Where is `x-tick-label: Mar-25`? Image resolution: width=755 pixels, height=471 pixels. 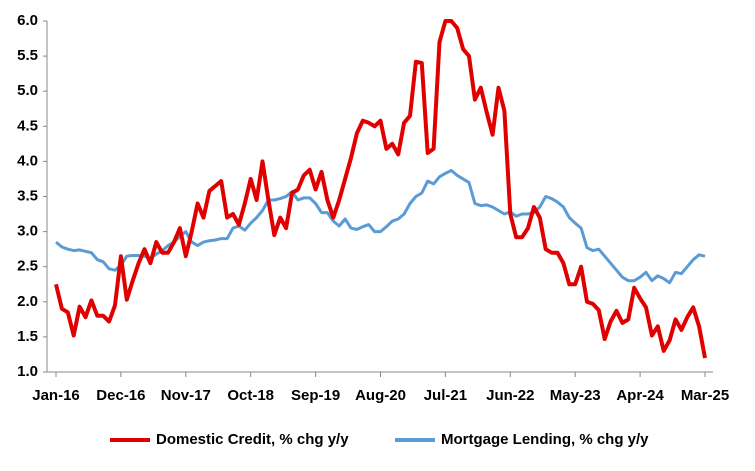 x-tick-label: Mar-25 is located at coordinates (705, 395).